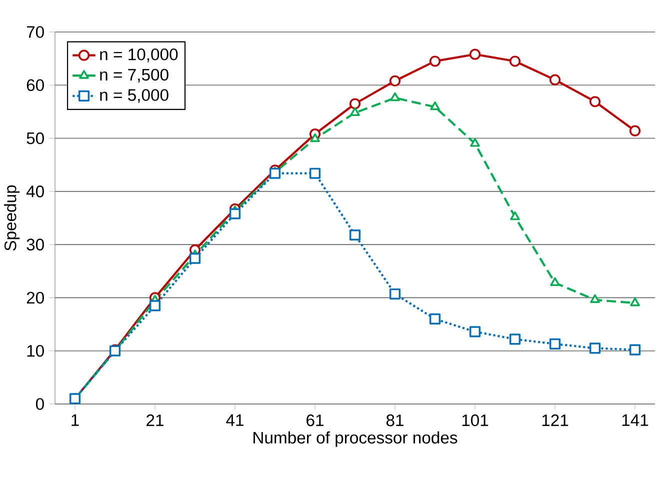 This screenshot has height=477, width=658. I want to click on y-tick-label: 40, so click(35, 192).